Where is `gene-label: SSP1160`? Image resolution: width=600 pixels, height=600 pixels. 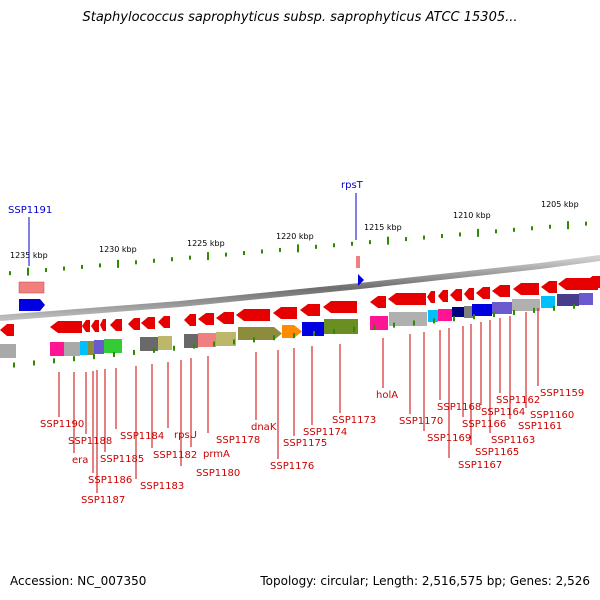
gene-label: SSP1160 is located at coordinates (552, 415).